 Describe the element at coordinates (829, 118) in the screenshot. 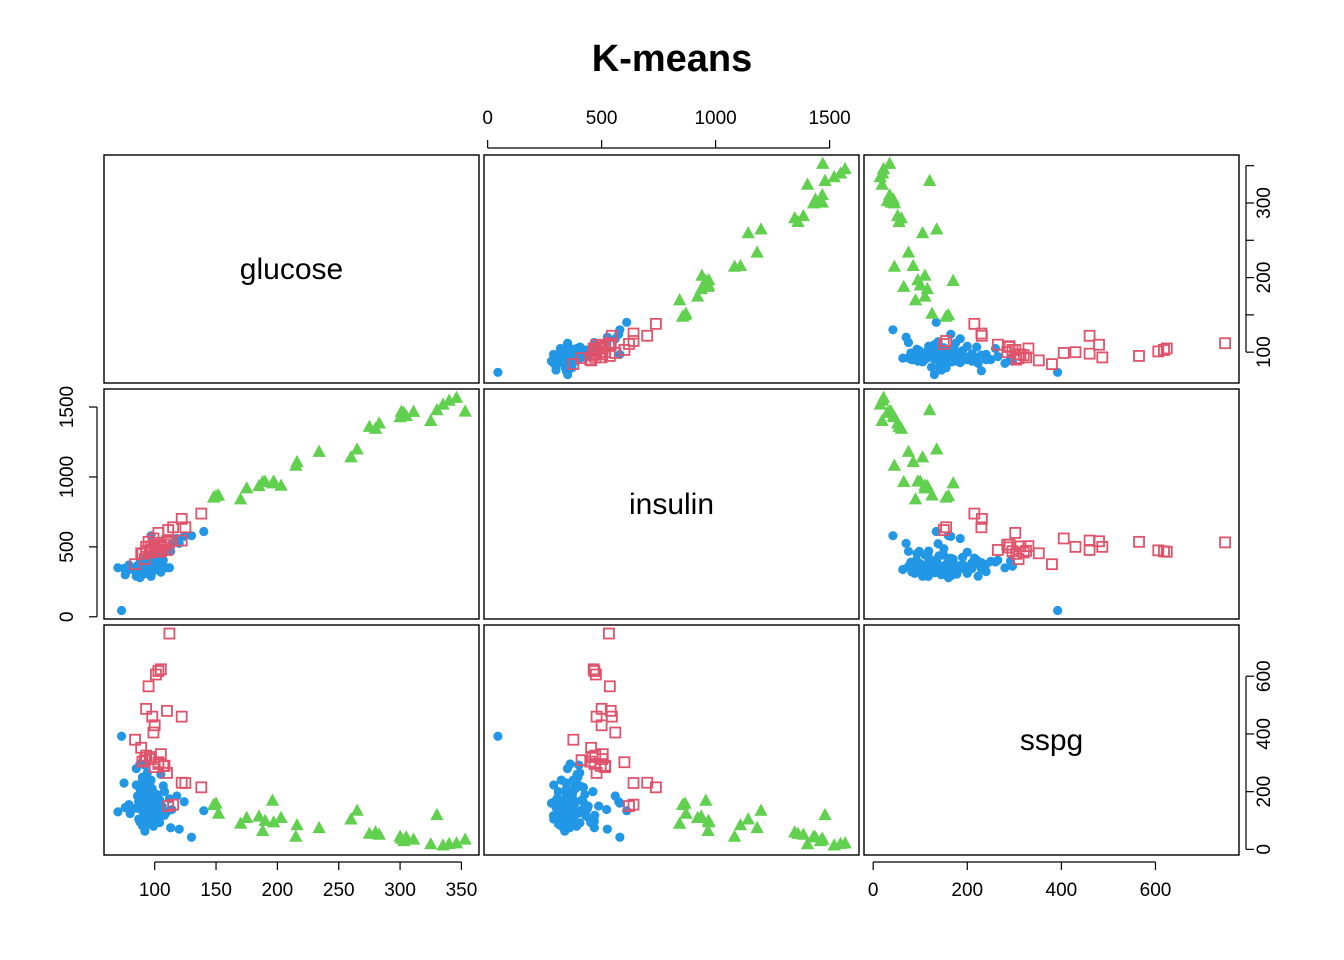

I see `tick-label-insulin: 1500` at that location.